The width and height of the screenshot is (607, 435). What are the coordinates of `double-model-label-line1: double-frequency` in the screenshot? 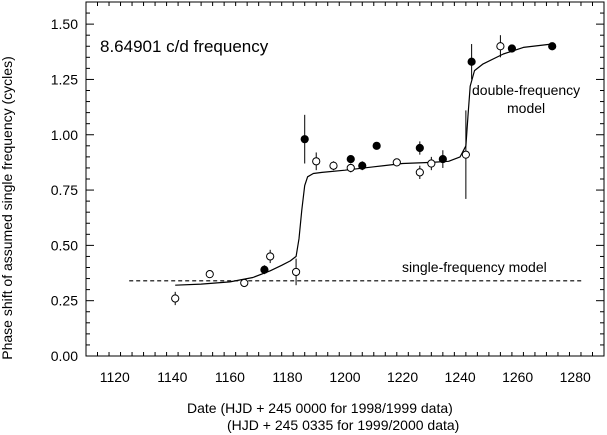 It's located at (526, 90).